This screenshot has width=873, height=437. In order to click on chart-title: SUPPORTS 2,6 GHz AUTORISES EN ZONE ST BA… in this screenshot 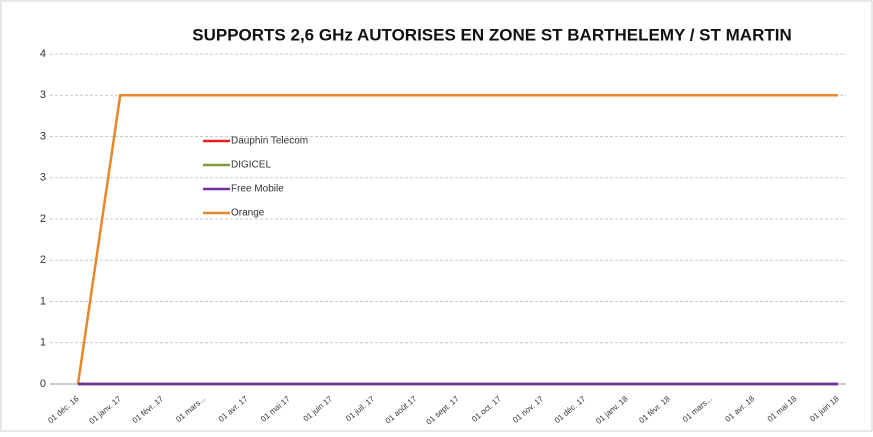, I will do `click(491, 34)`.